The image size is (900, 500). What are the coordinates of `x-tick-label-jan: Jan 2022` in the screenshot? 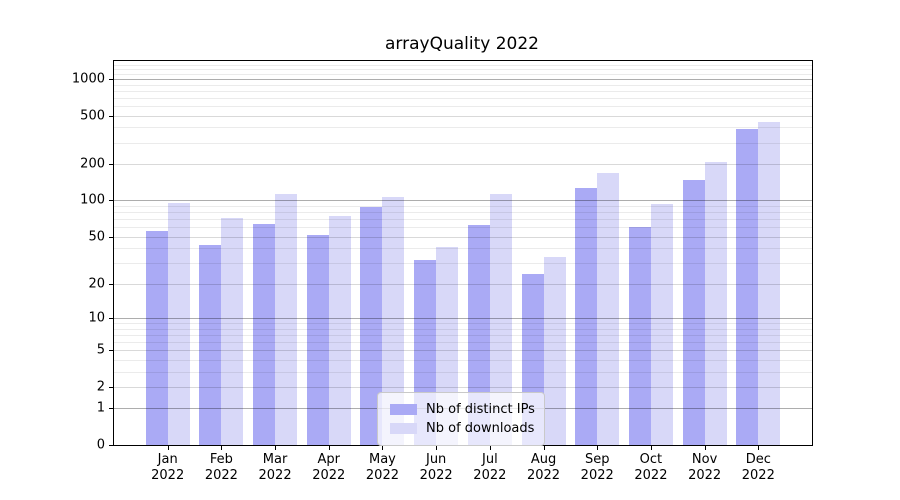 It's located at (168, 468).